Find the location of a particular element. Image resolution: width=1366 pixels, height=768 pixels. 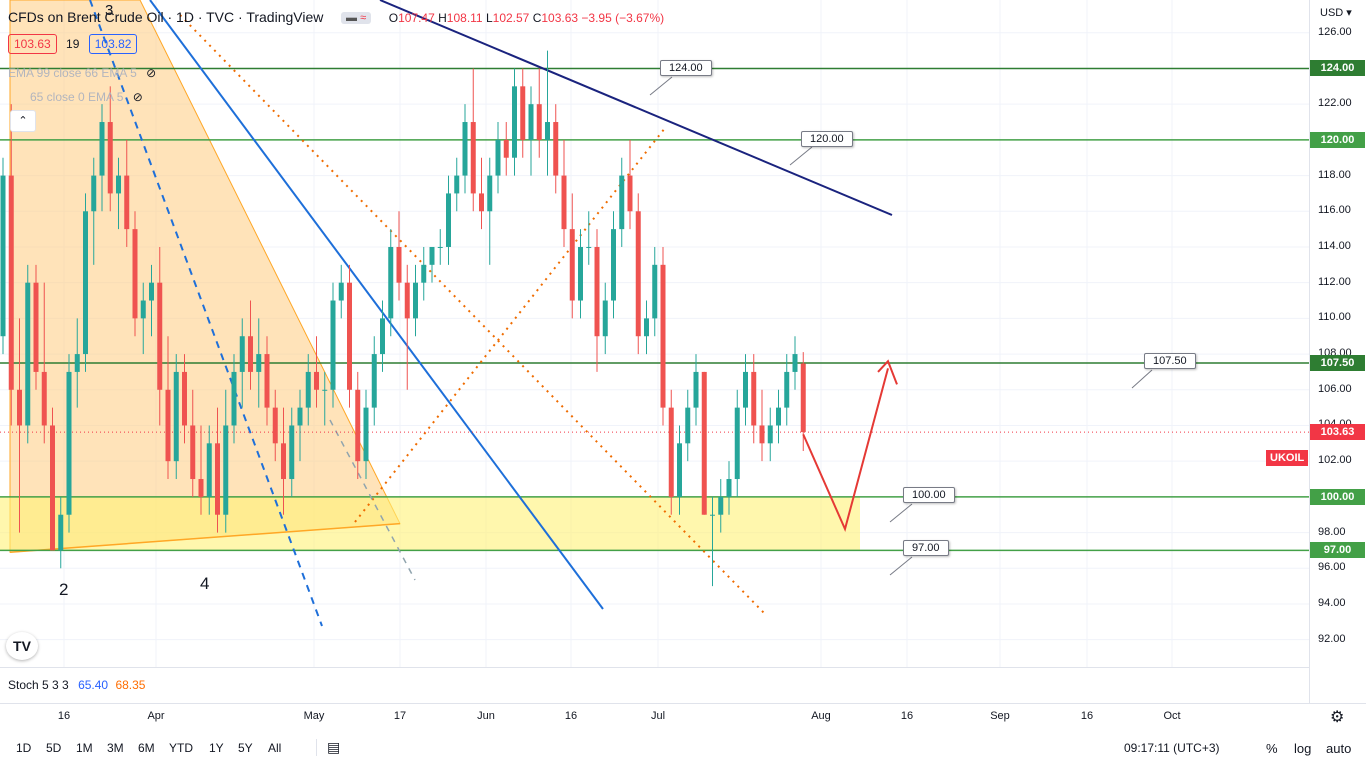

level-price-tag: 97.00 is located at coordinates (1337, 550).